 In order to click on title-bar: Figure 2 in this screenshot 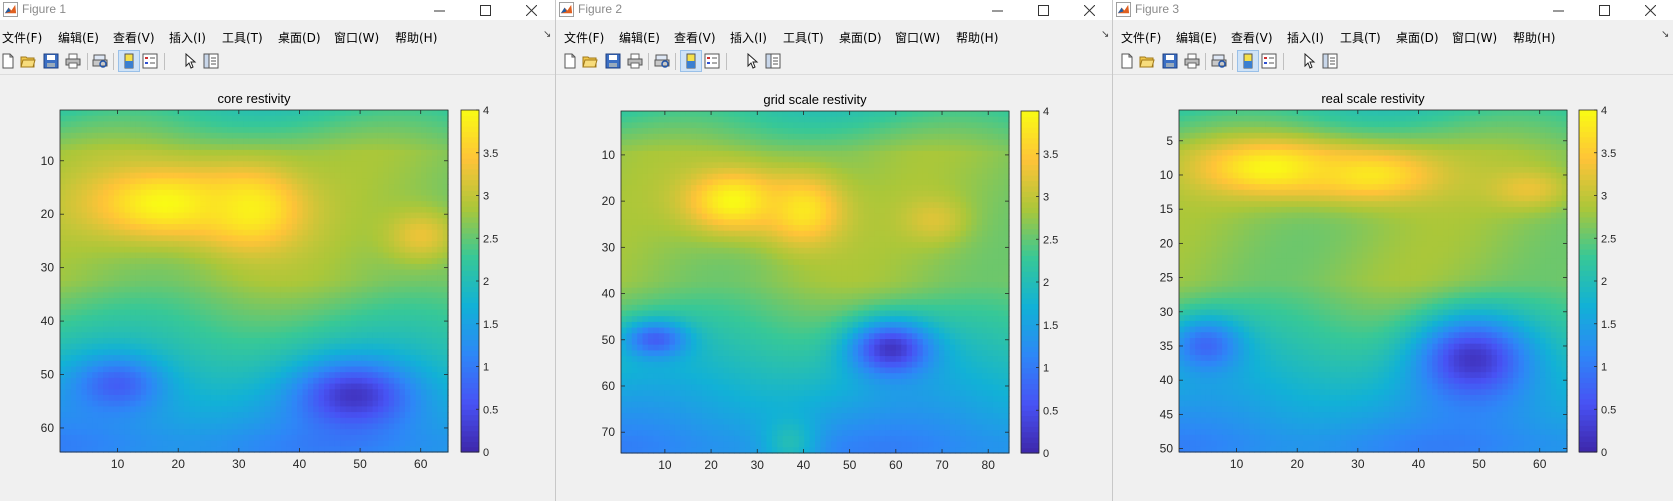, I will do `click(834, 10)`.